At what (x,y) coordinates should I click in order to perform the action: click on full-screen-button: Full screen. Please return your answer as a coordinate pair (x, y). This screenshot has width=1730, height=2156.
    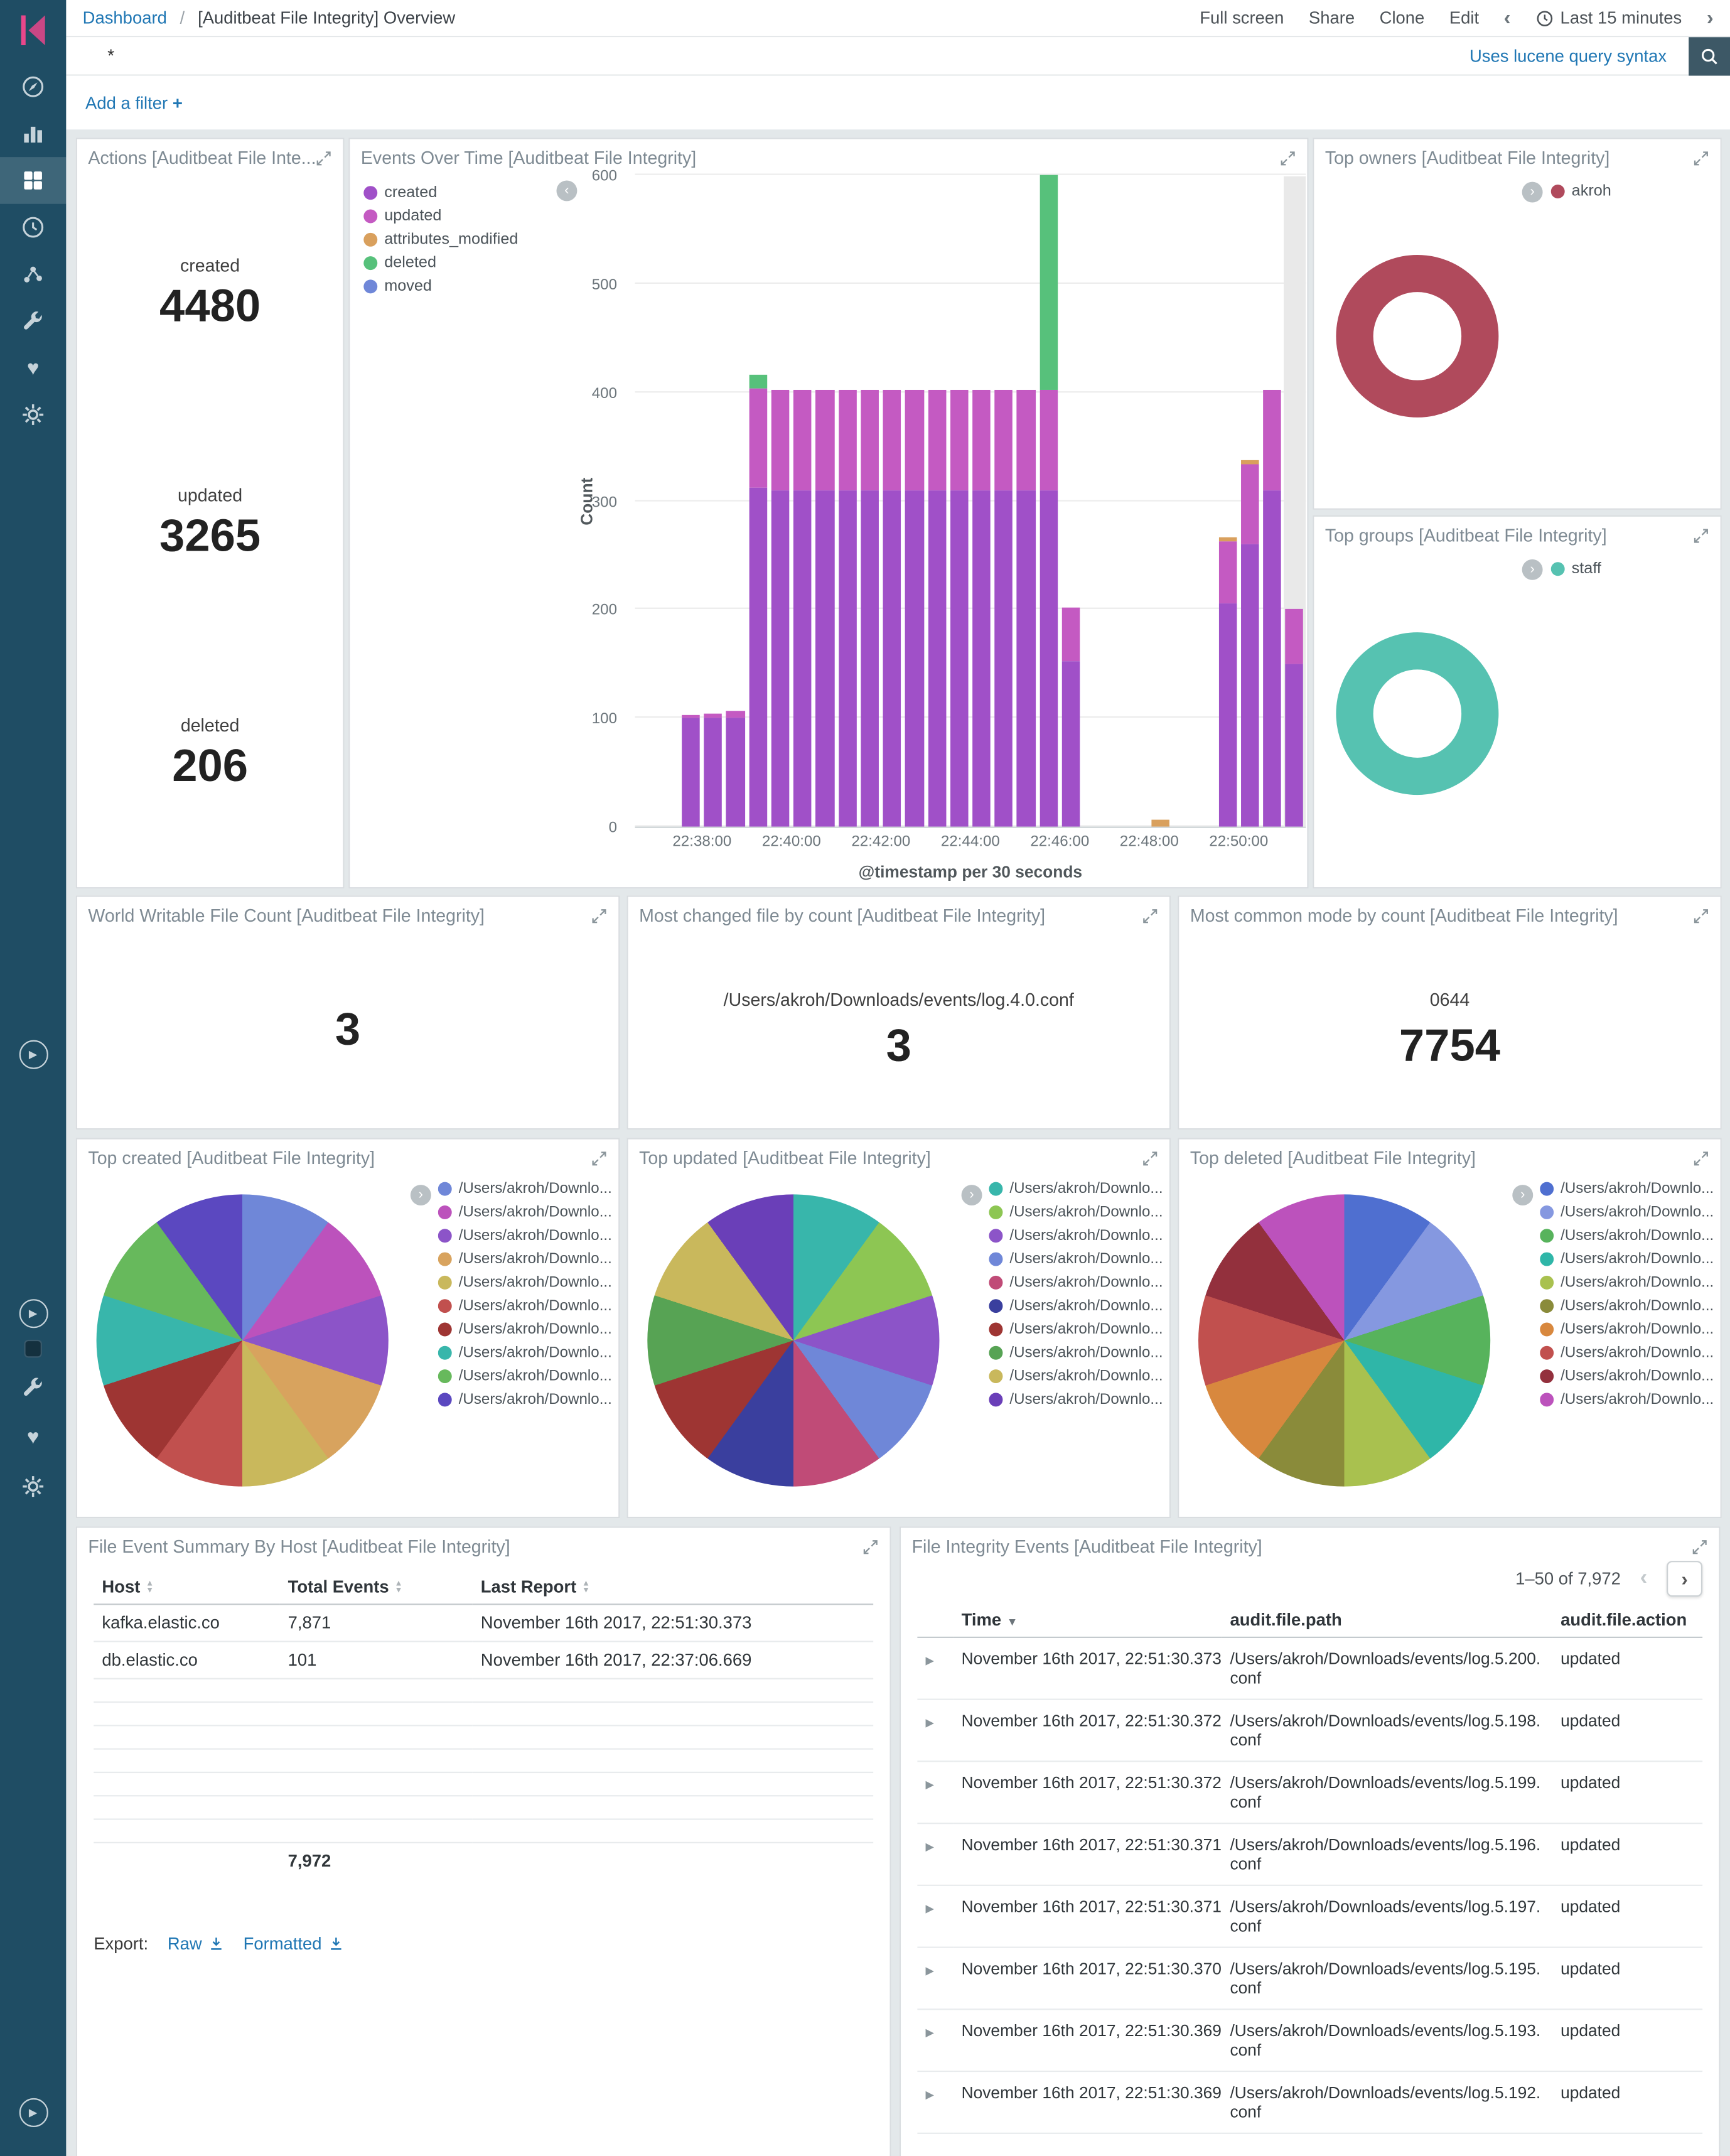
    Looking at the image, I should click on (1242, 18).